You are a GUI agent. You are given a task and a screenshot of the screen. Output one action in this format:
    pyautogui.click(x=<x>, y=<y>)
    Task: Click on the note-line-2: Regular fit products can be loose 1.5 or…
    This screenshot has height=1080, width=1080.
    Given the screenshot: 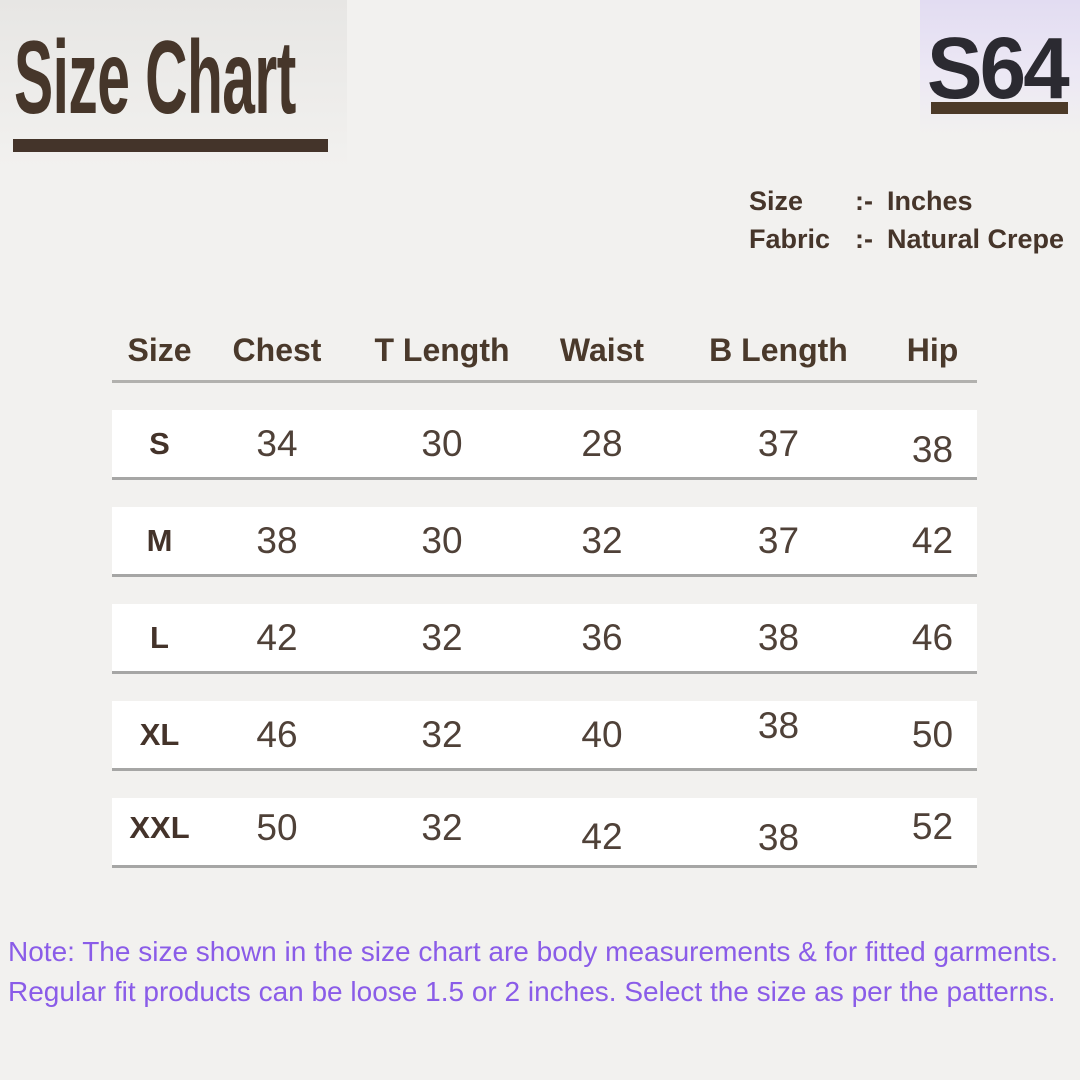 What is the action you would take?
    pyautogui.click(x=532, y=991)
    